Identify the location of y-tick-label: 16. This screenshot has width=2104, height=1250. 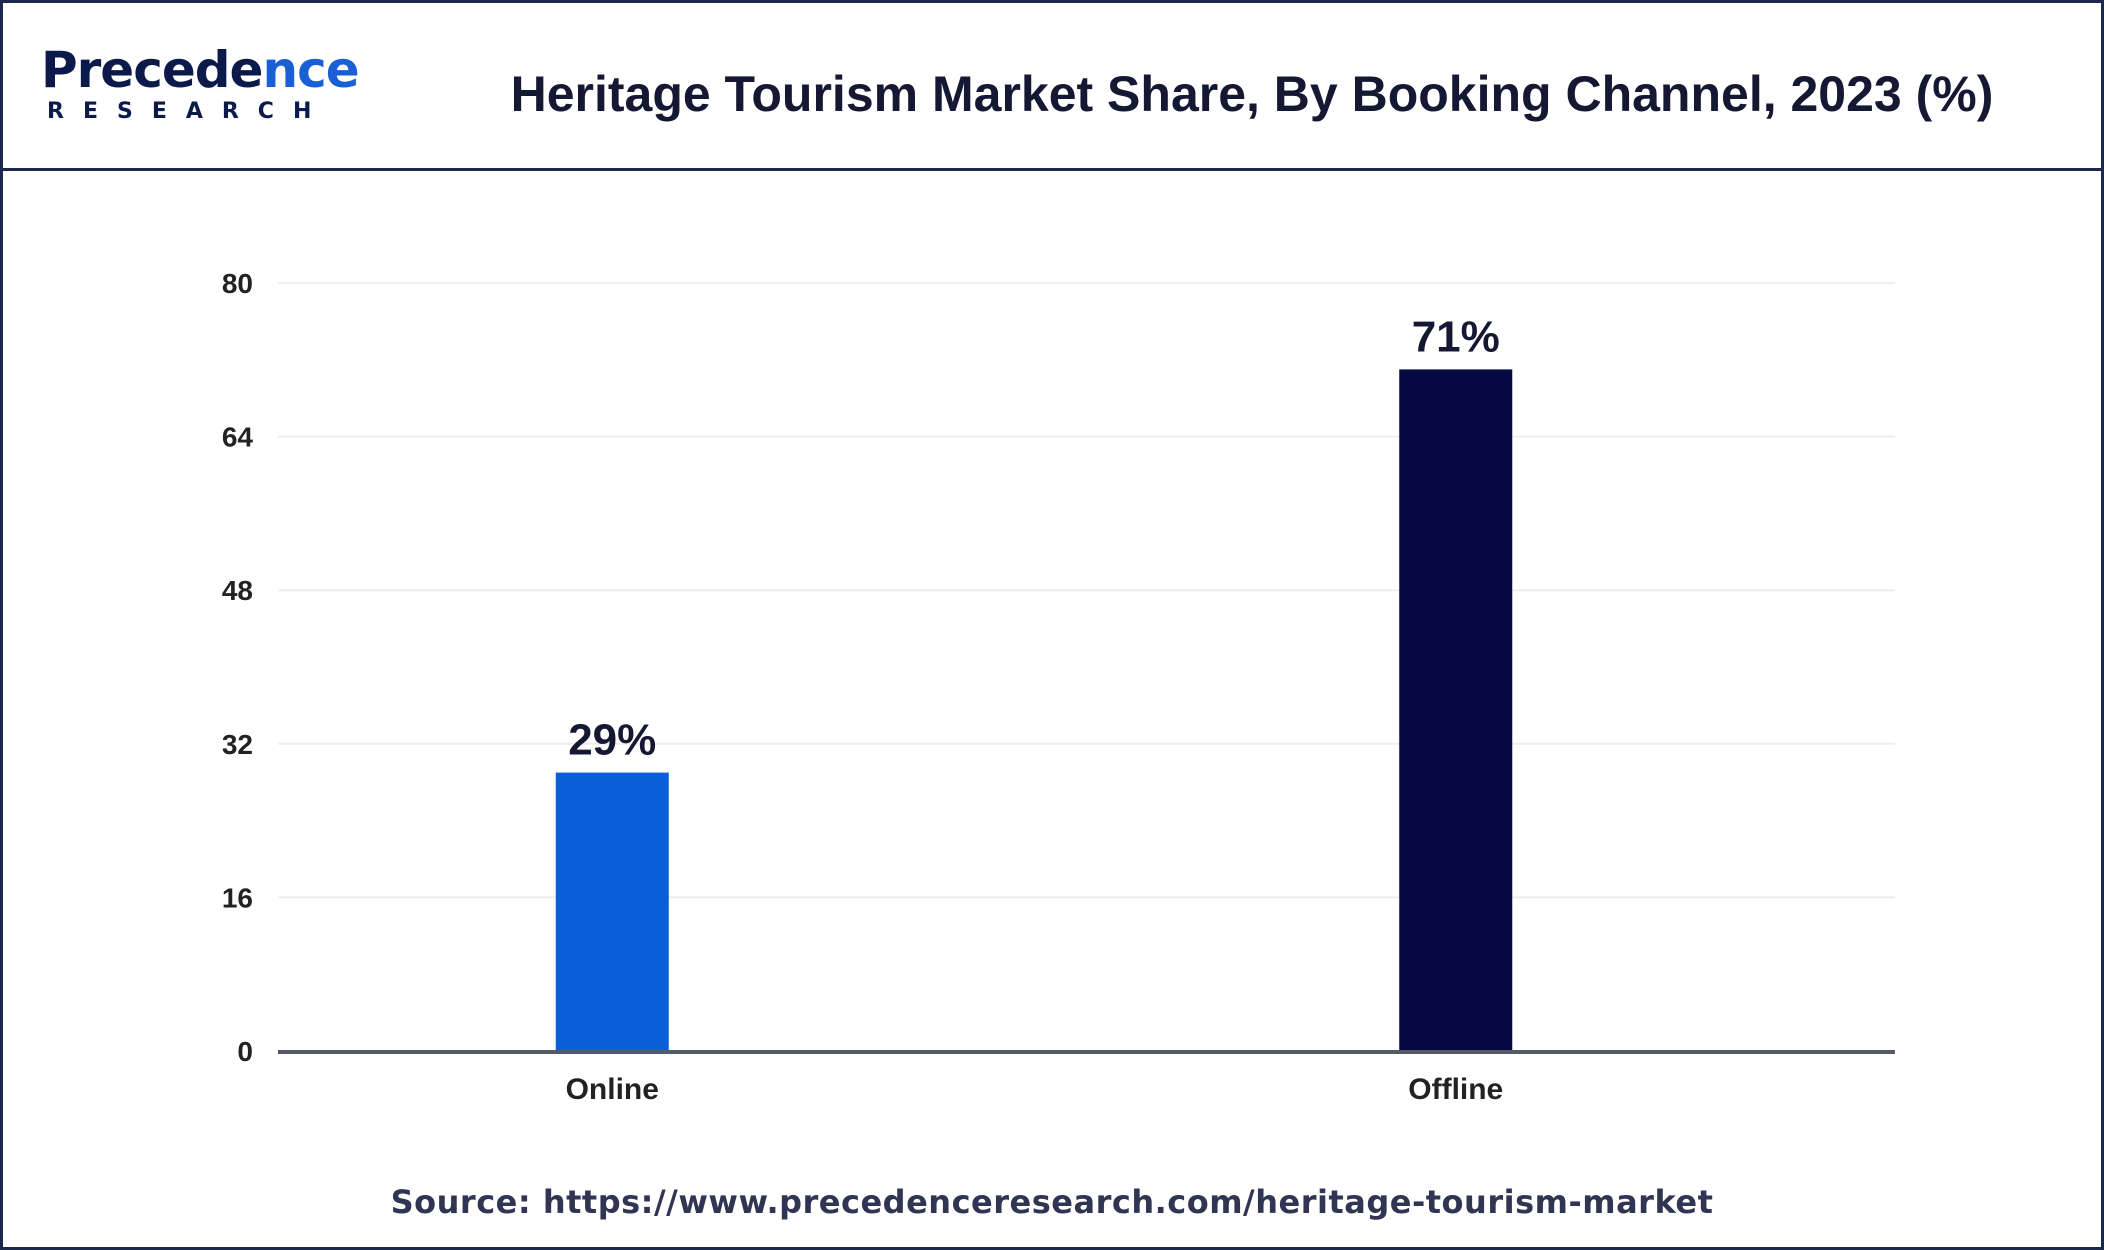
(237, 897).